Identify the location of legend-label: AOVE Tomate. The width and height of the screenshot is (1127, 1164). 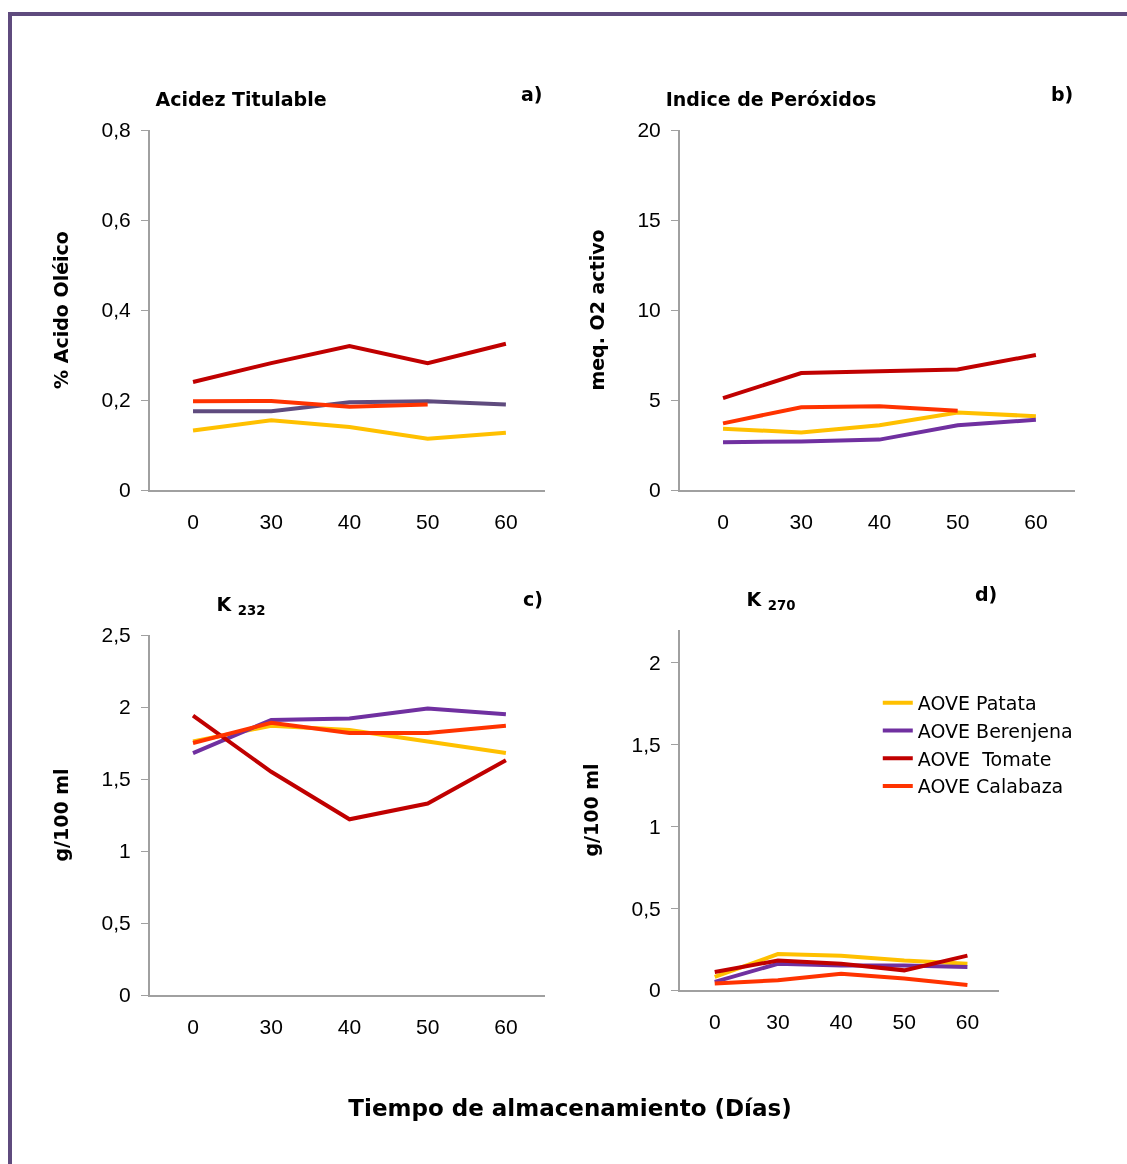
(984, 758).